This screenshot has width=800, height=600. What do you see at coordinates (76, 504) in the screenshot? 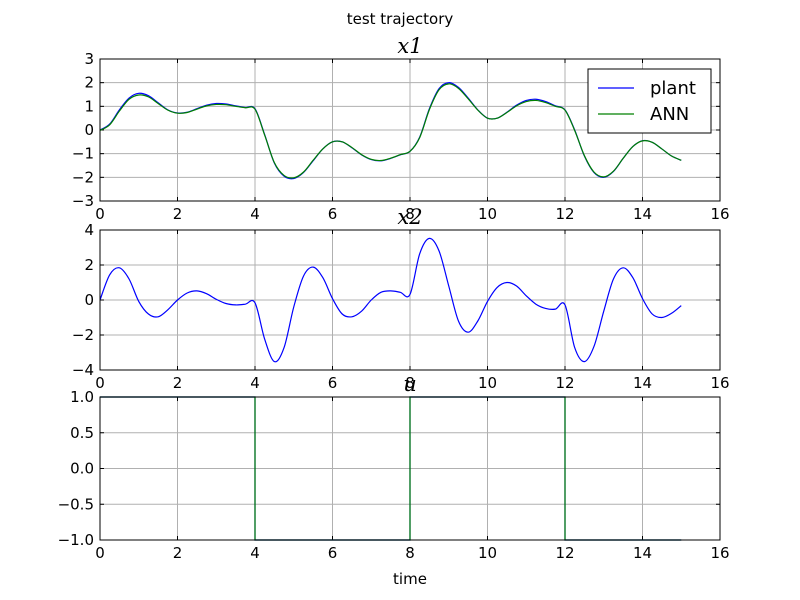
I see `y-tick-label: −0.5` at bounding box center [76, 504].